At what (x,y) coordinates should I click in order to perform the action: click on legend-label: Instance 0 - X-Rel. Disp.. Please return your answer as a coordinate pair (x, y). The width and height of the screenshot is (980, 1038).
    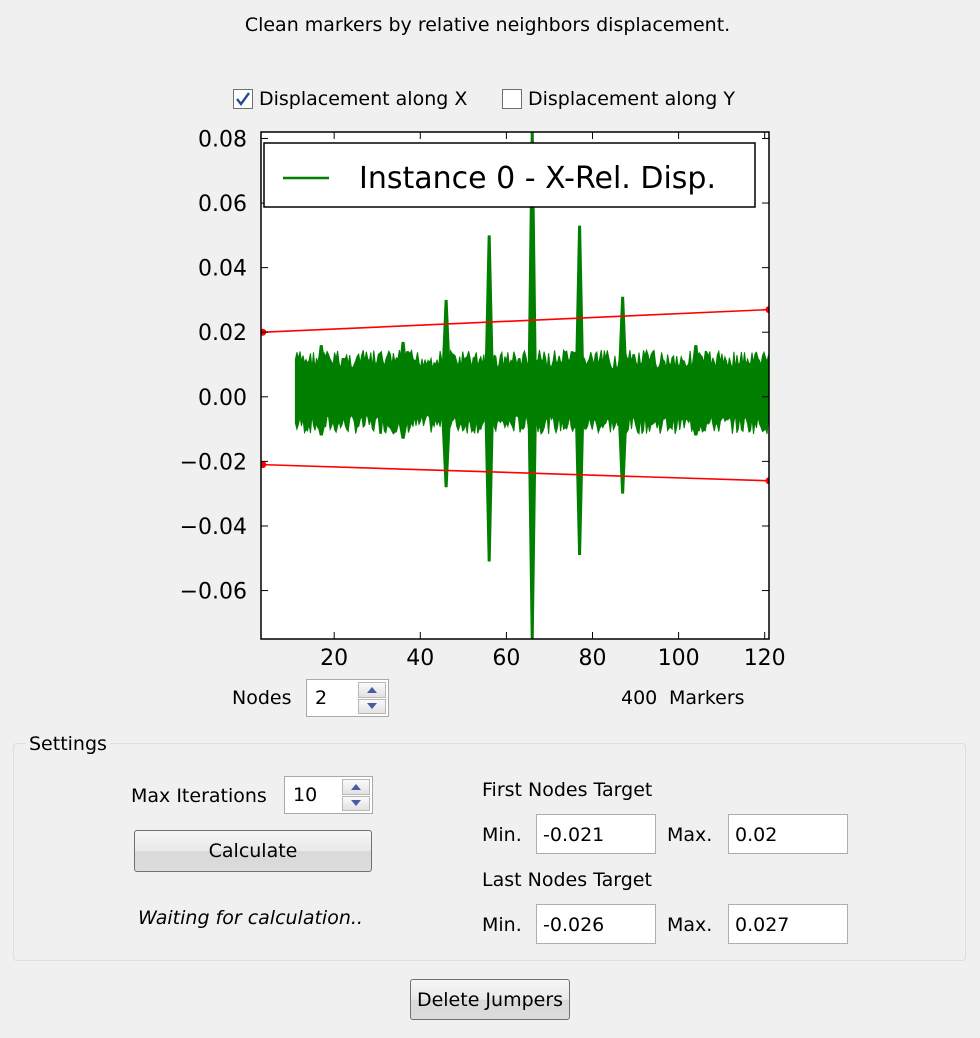
    Looking at the image, I should click on (537, 178).